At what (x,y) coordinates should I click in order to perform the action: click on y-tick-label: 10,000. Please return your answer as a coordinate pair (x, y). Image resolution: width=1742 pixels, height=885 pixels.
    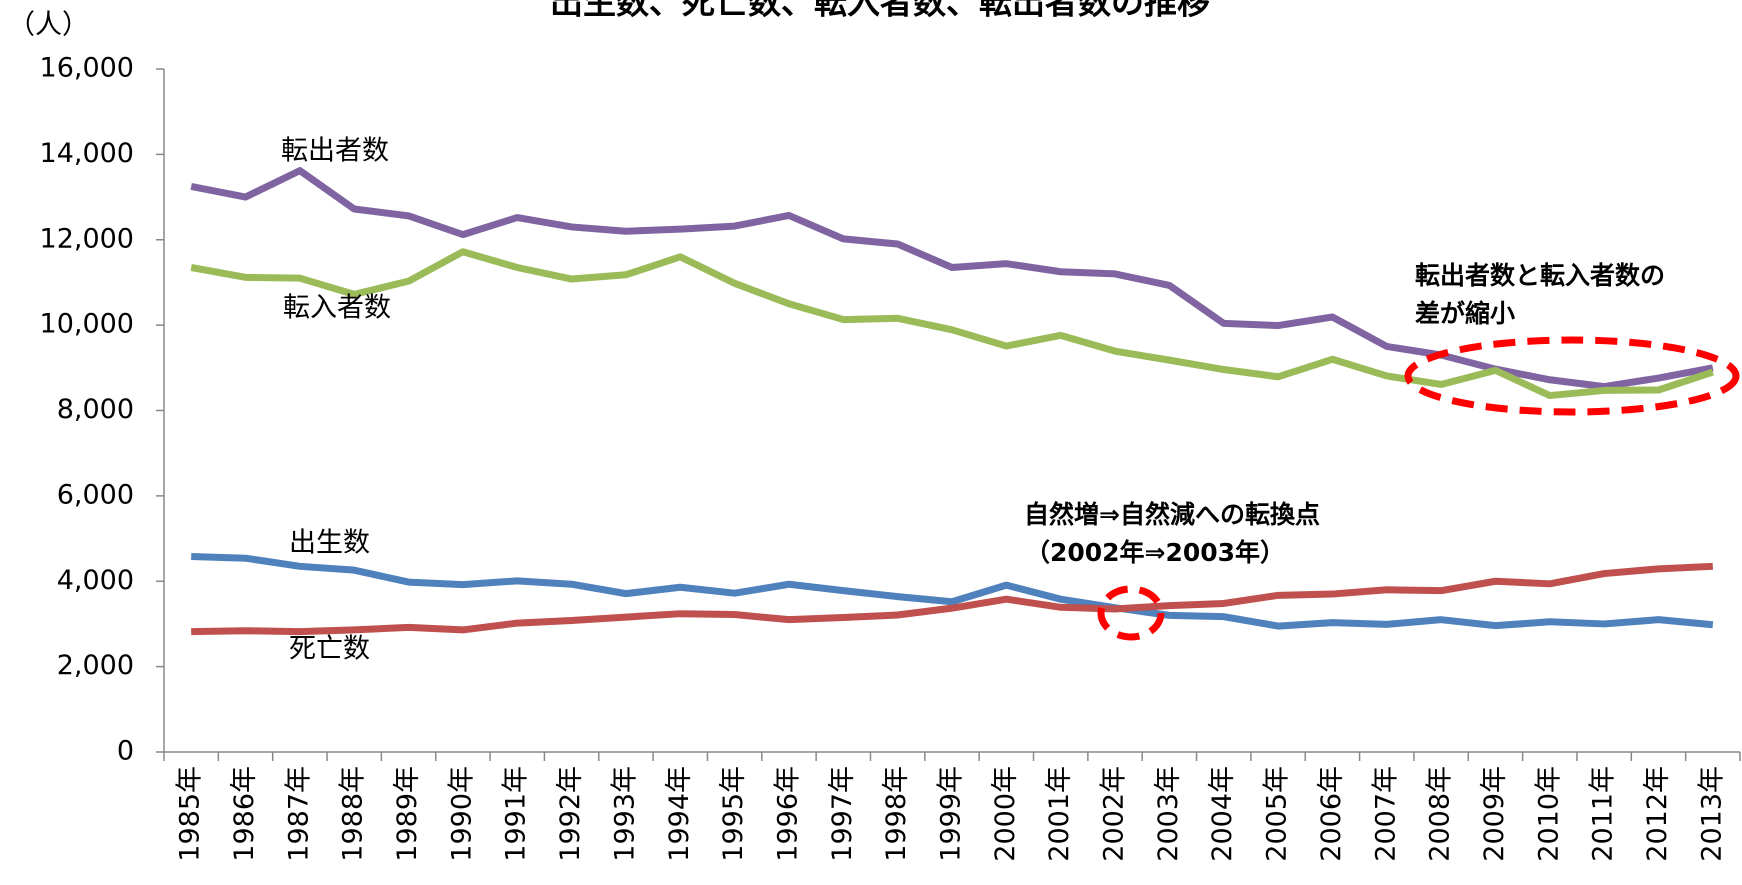
    Looking at the image, I should click on (87, 324).